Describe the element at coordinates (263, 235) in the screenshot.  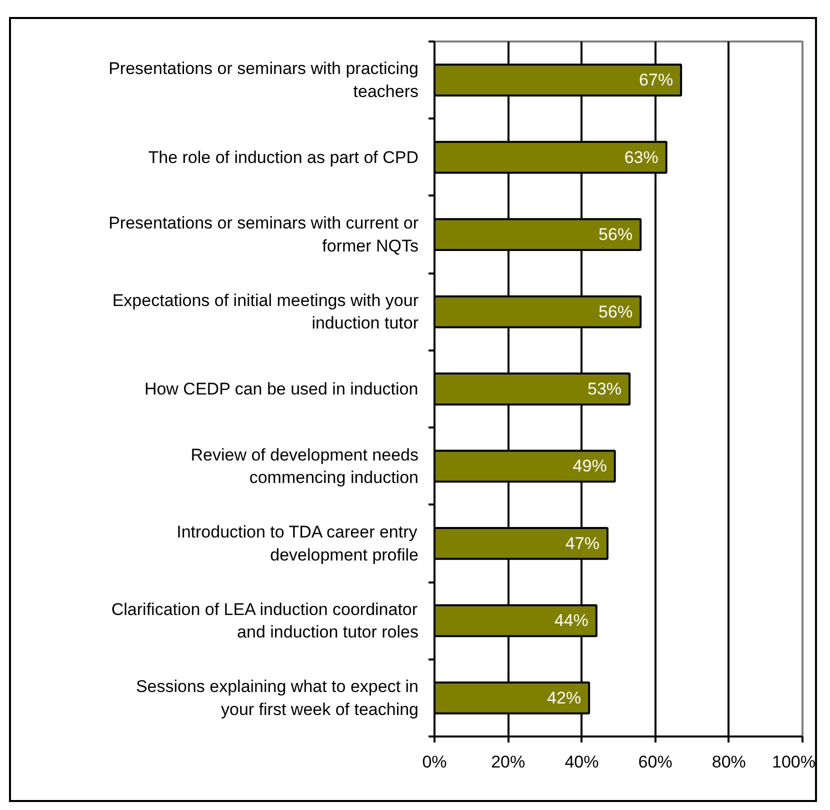
I see `y-tick-label: Presentations or seminars with current or former NQTs` at that location.